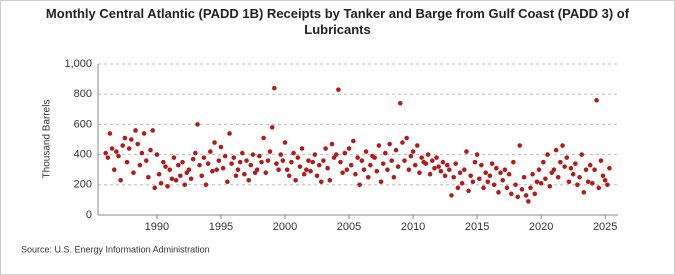 The height and width of the screenshot is (275, 675). What do you see at coordinates (413, 227) in the screenshot?
I see `x-tick-label: 2010` at bounding box center [413, 227].